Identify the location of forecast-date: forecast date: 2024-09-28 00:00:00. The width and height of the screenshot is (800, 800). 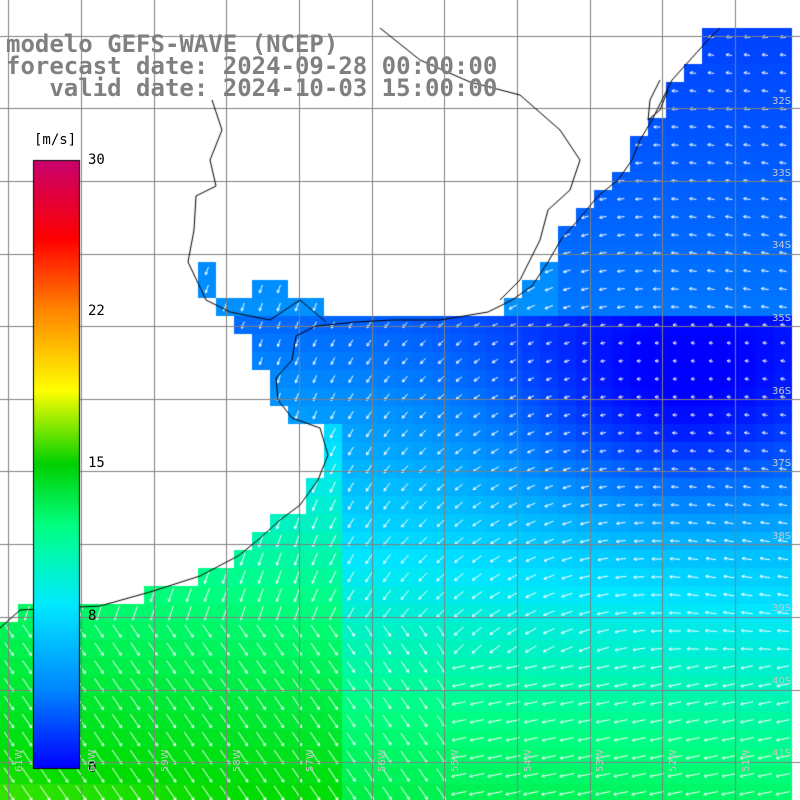
(252, 66).